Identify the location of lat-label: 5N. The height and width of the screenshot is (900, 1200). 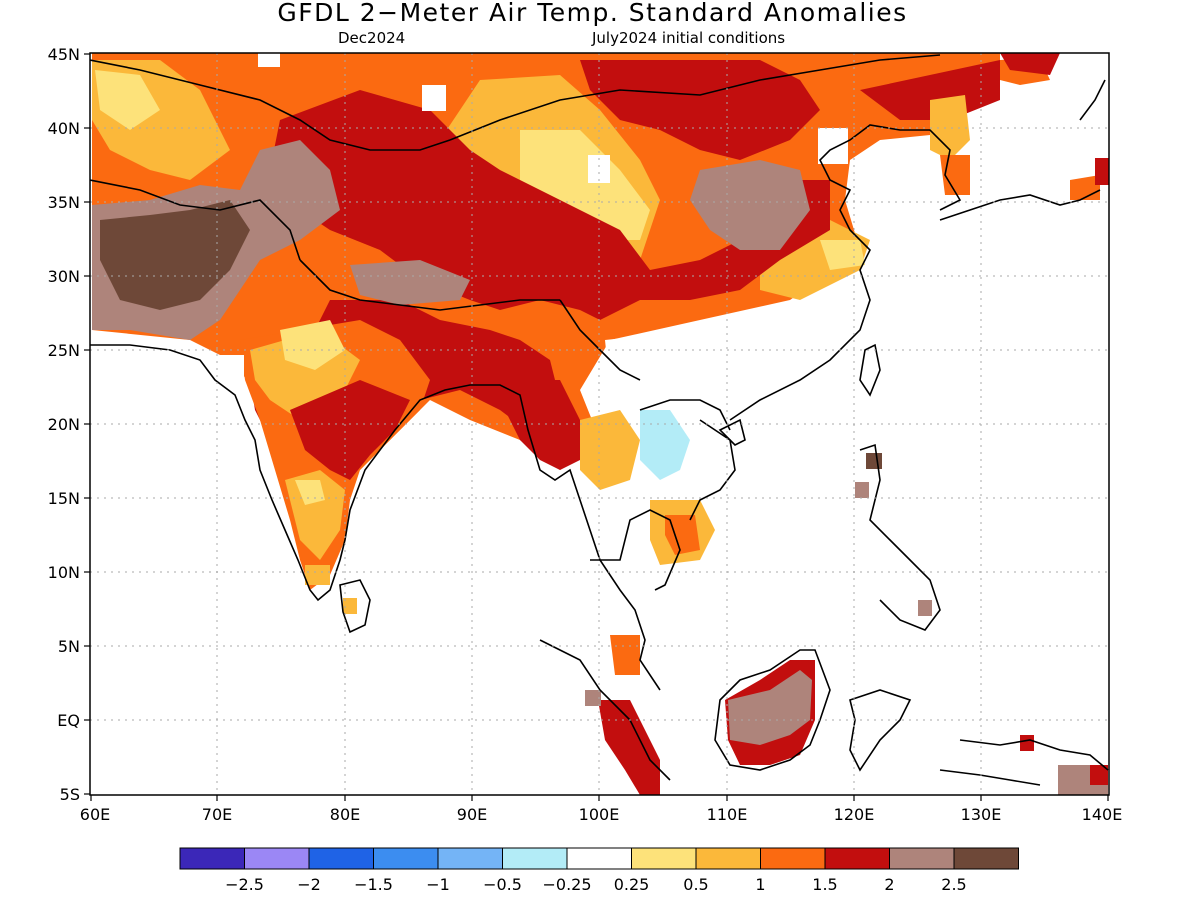
(69, 646).